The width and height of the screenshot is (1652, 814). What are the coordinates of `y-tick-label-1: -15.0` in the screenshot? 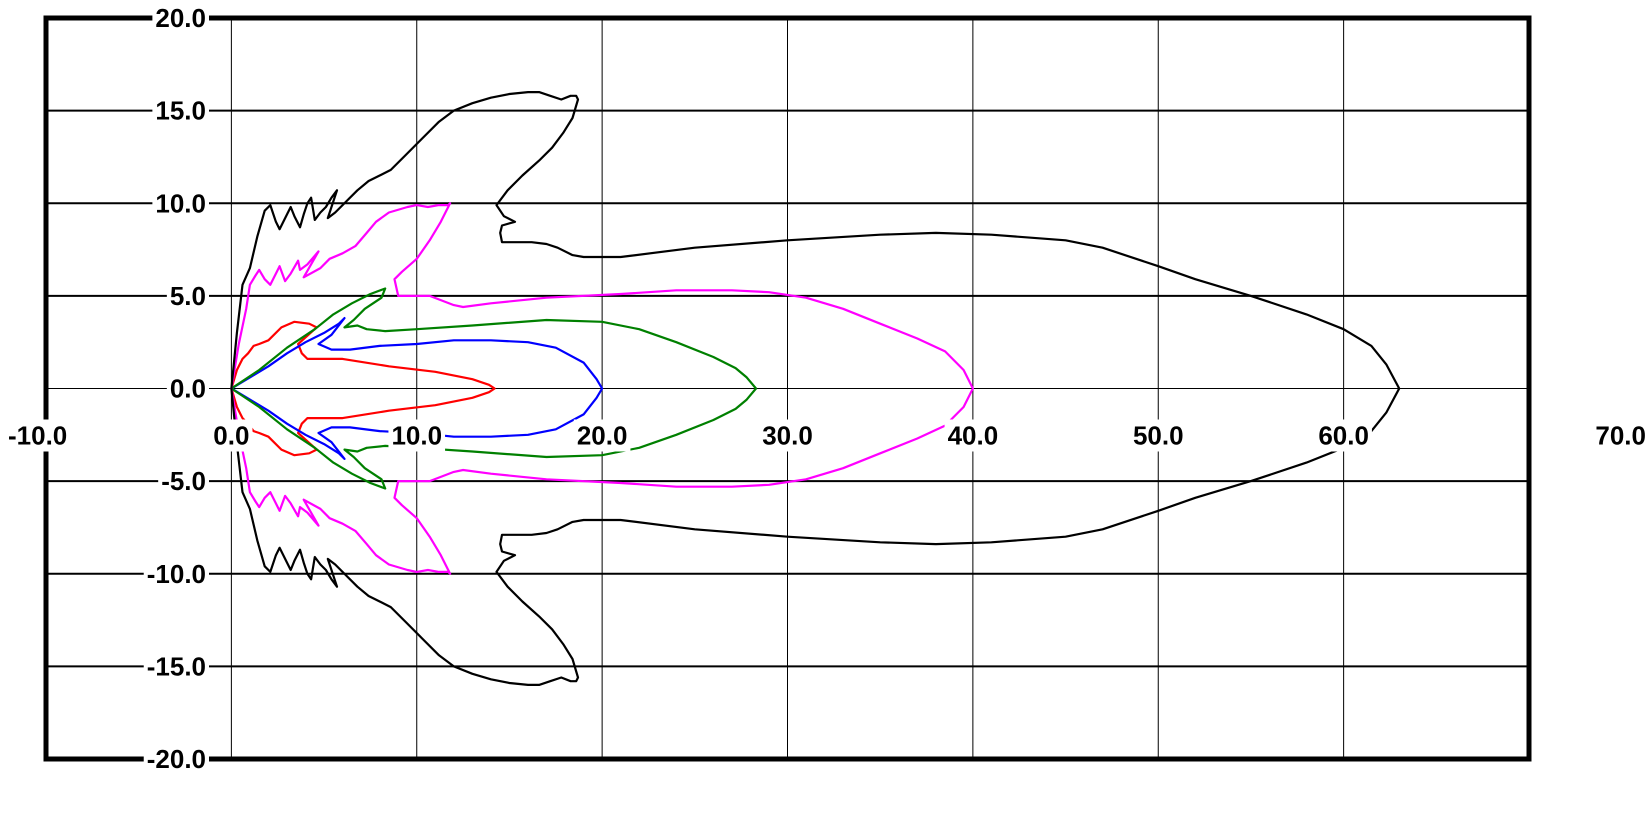 It's located at (176, 666).